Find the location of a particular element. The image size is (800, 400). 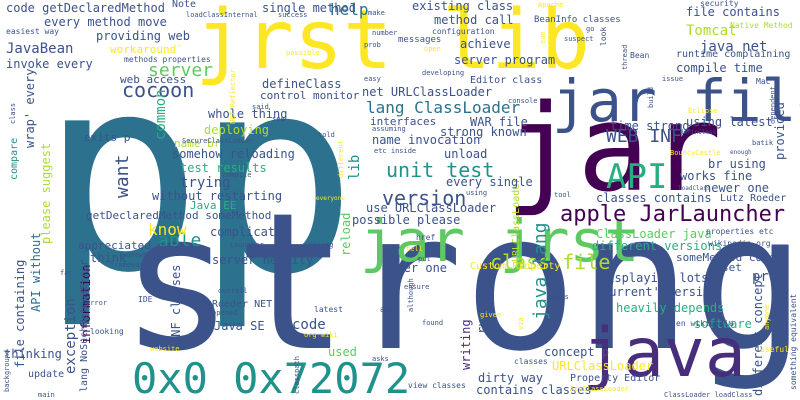

word-editor-class: Editor class is located at coordinates (506, 80).